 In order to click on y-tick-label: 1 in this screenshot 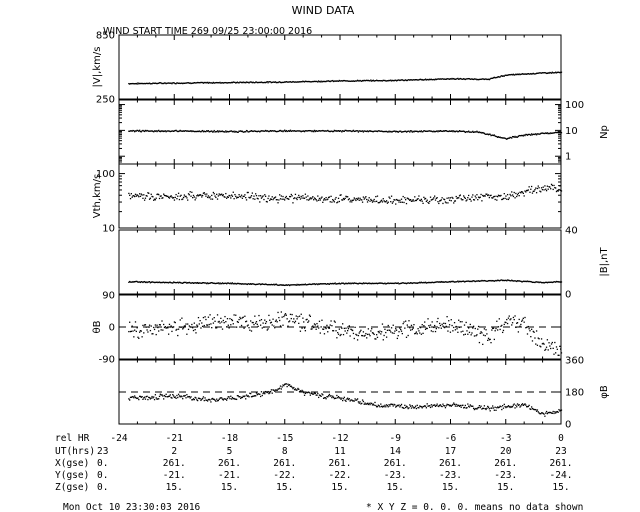, I will do `click(568, 157)`.